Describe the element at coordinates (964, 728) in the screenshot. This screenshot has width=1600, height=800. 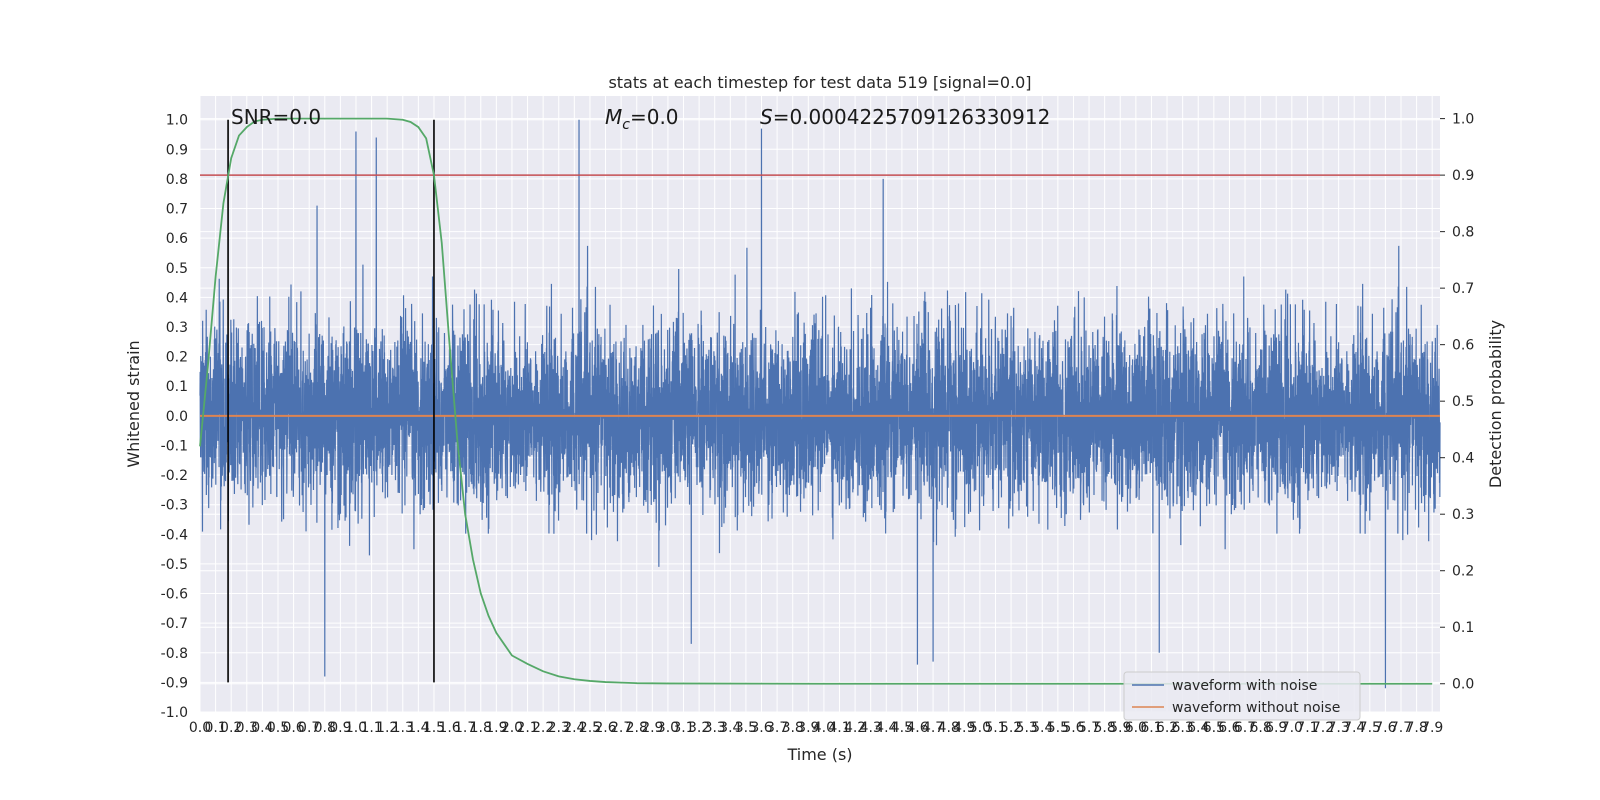
I see `x-tick-label: 4.9` at that location.